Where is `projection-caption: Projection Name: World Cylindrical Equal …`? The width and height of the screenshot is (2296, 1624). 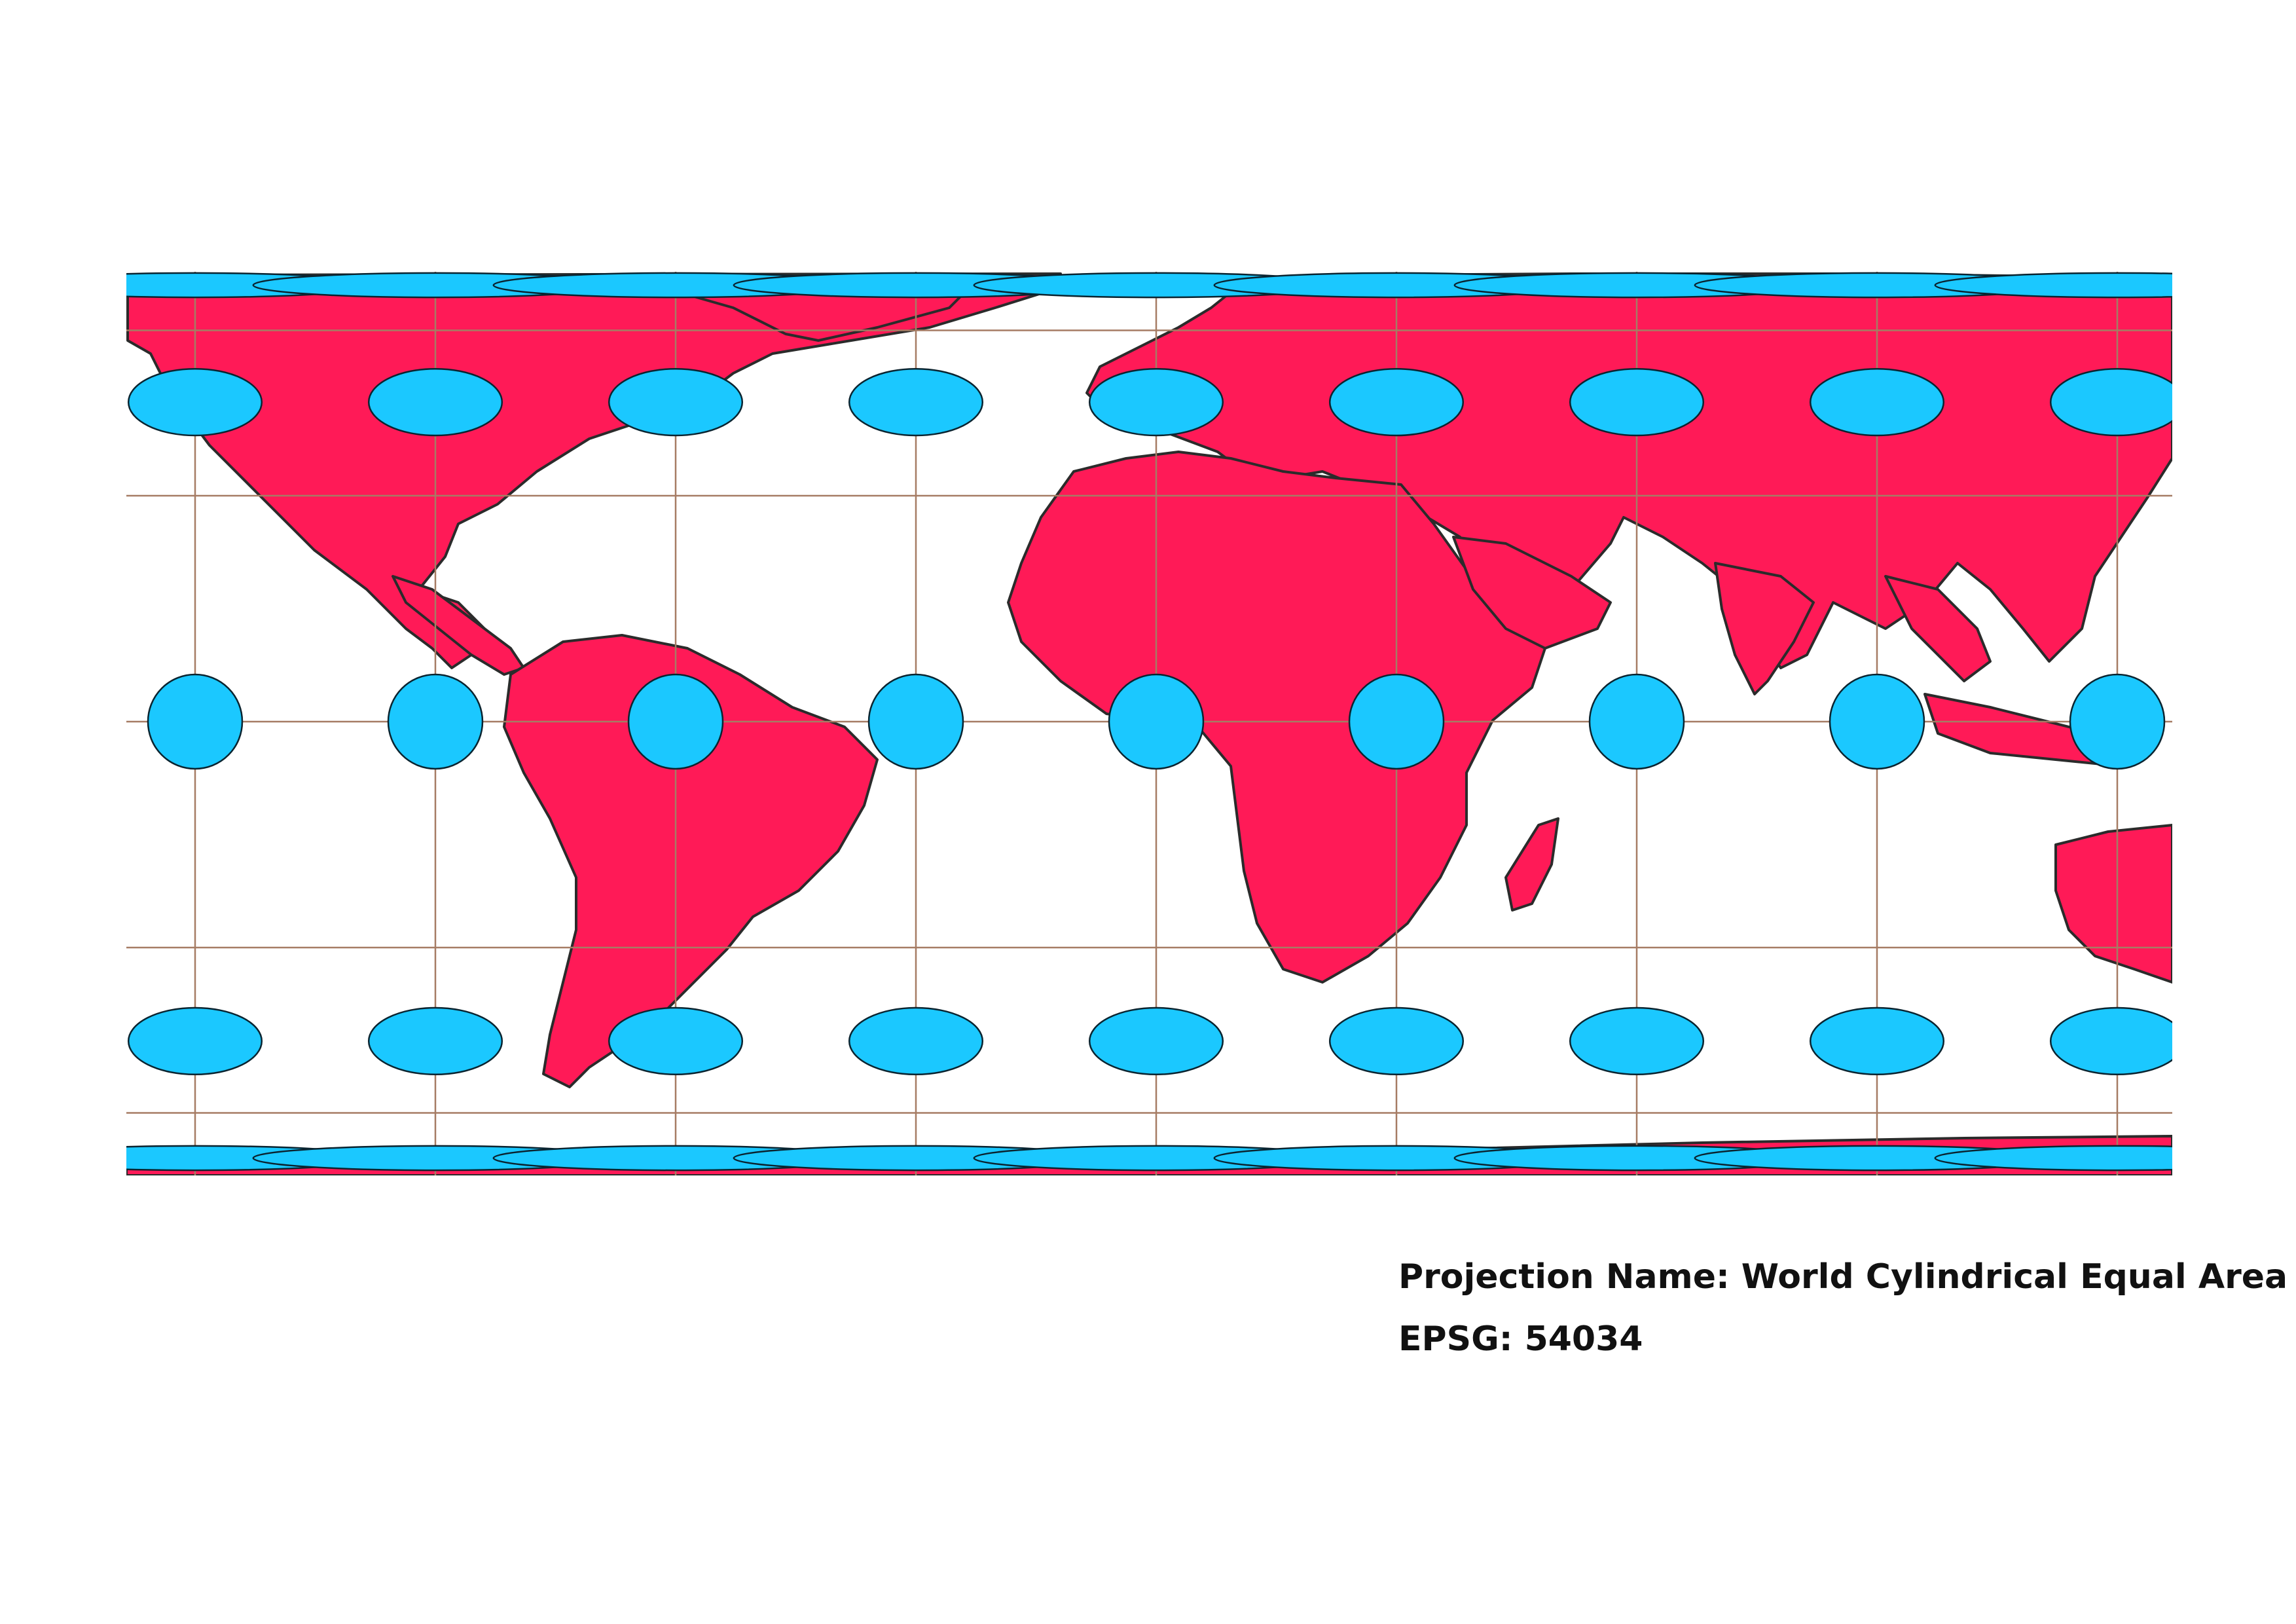 projection-caption: Projection Name: World Cylindrical Equal … is located at coordinates (1842, 1277).